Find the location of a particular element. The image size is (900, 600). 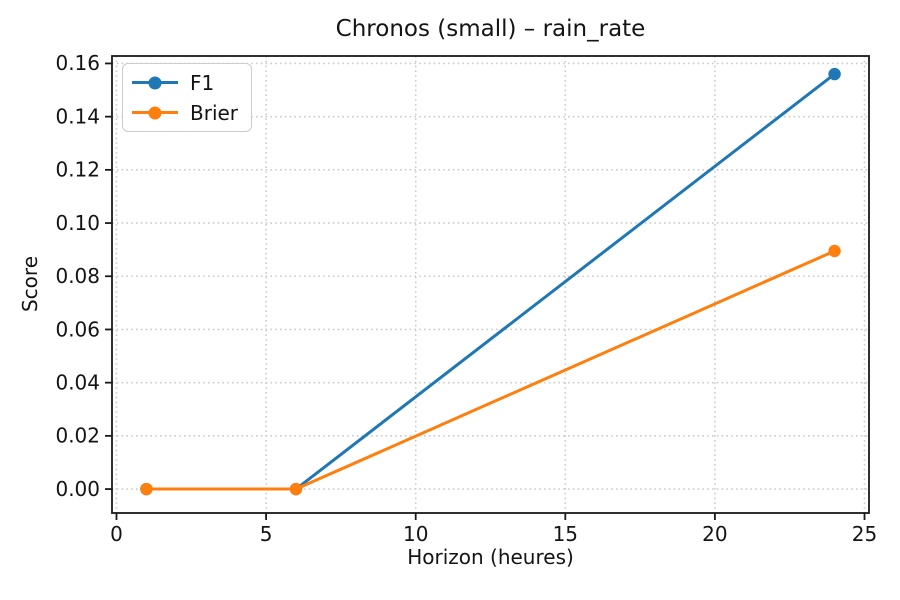

legend-item-brier: Brier is located at coordinates (185, 112).